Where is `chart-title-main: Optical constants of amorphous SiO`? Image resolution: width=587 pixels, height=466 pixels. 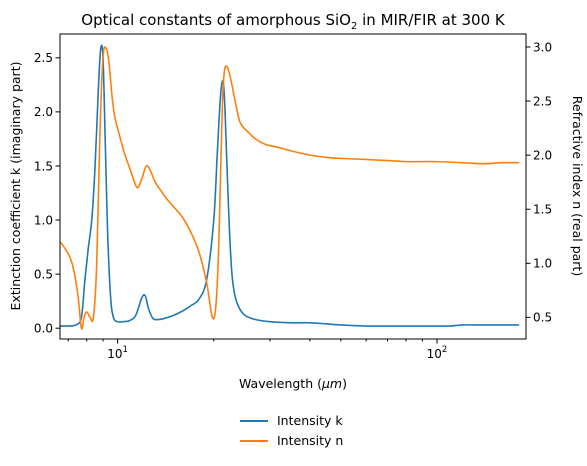
chart-title-main: Optical constants of amorphous SiO is located at coordinates (216, 20).